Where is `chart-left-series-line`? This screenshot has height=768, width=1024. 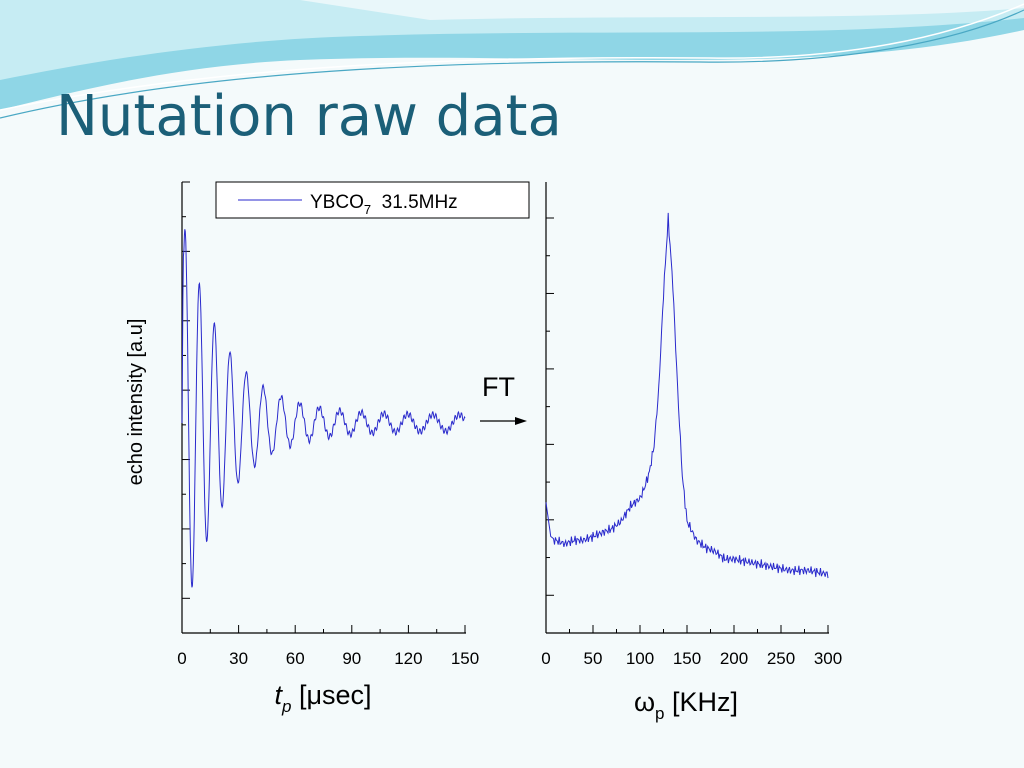 chart-left-series-line is located at coordinates (323, 408).